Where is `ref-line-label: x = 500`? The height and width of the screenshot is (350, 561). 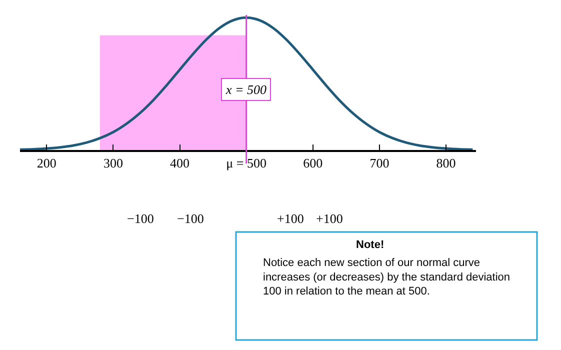
ref-line-label: x = 500 is located at coordinates (246, 89).